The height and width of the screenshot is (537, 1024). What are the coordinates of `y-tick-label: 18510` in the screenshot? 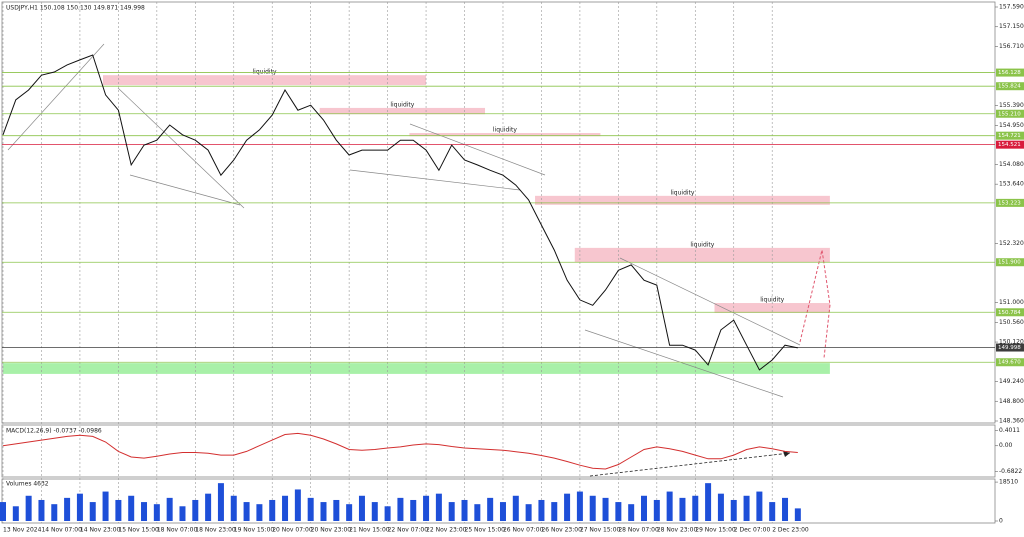 It's located at (1008, 482).